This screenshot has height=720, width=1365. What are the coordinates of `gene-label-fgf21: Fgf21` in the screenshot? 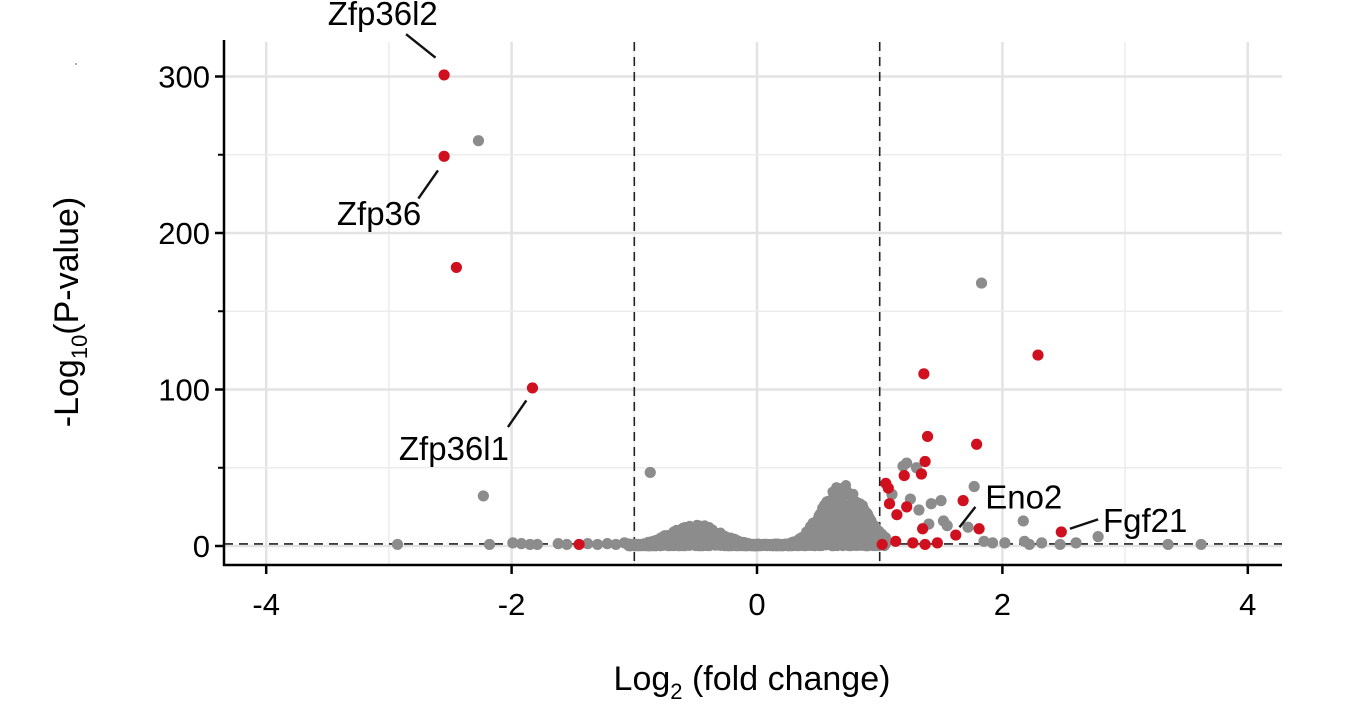 It's located at (1145, 520).